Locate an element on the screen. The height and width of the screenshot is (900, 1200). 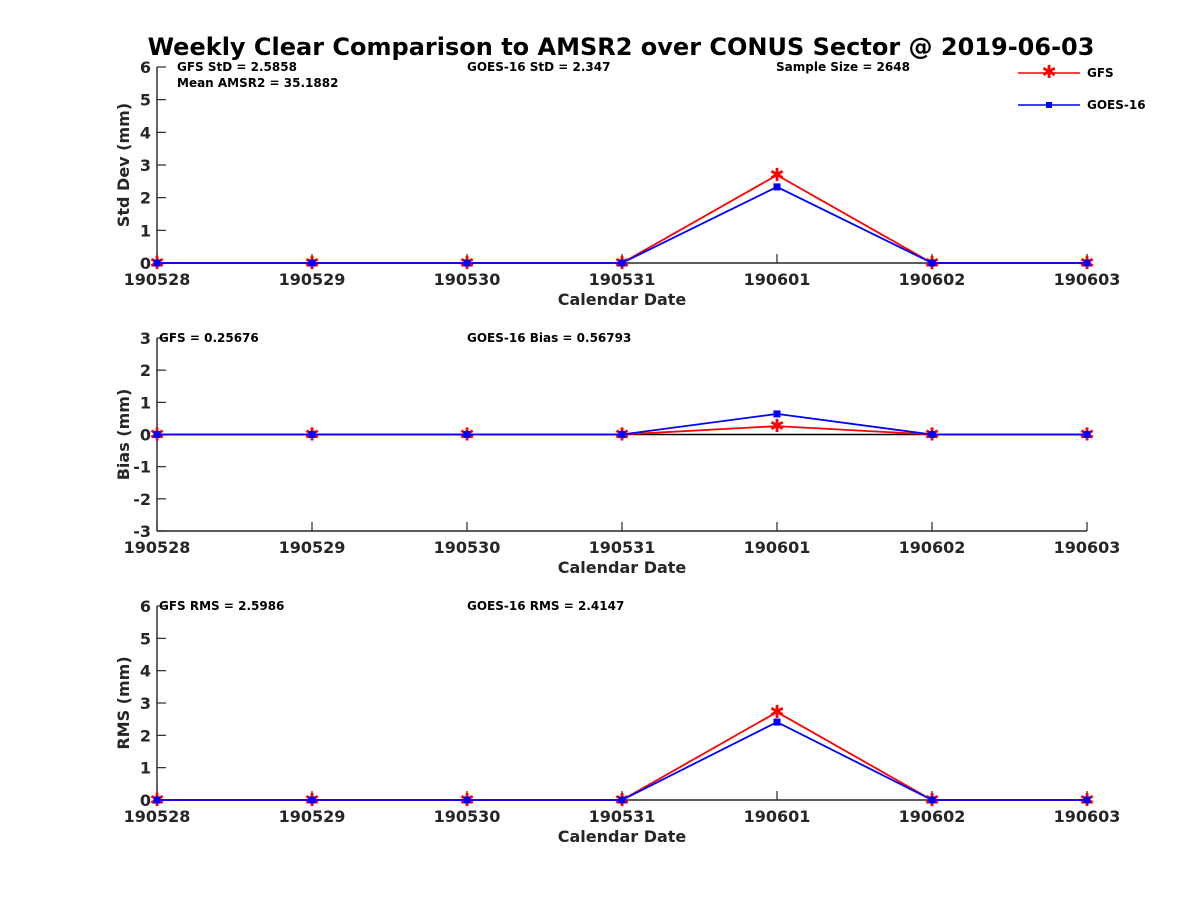
y-tick-label: -2 is located at coordinates (142, 499).